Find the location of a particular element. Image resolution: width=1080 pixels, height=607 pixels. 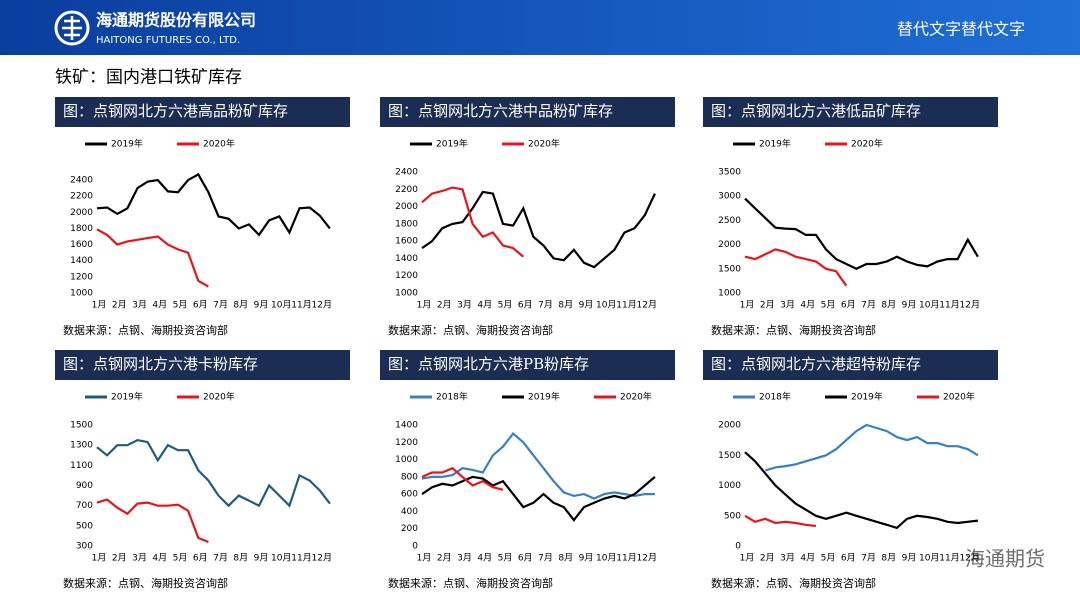

y-tick-label: 600 is located at coordinates (409, 495).